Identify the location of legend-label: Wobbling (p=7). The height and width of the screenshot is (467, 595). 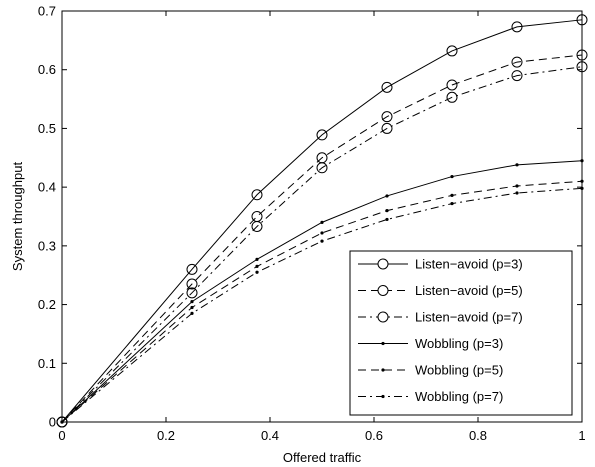
(459, 396).